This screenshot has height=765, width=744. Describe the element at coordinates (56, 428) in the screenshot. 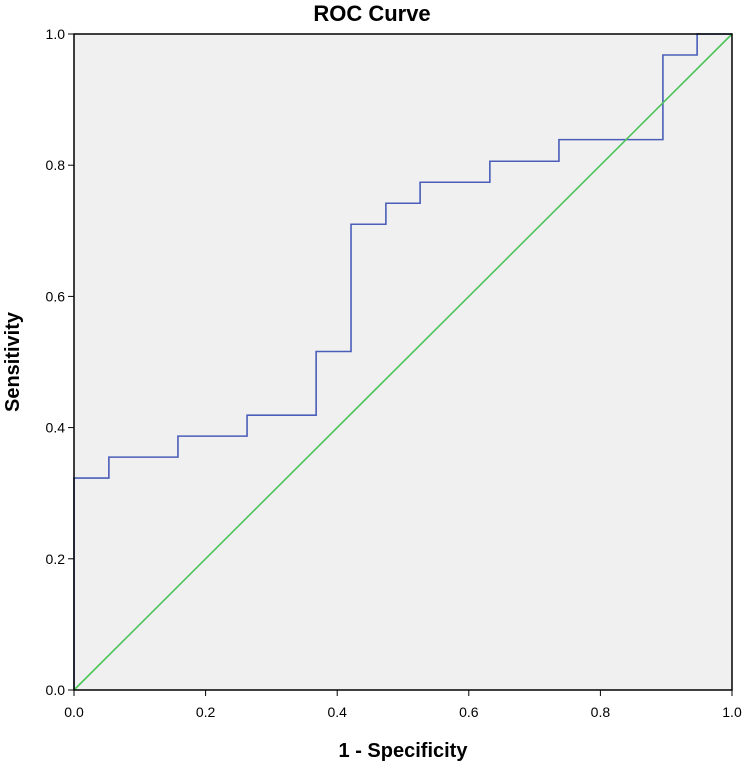

I see `y-tick-label: 0.4` at that location.